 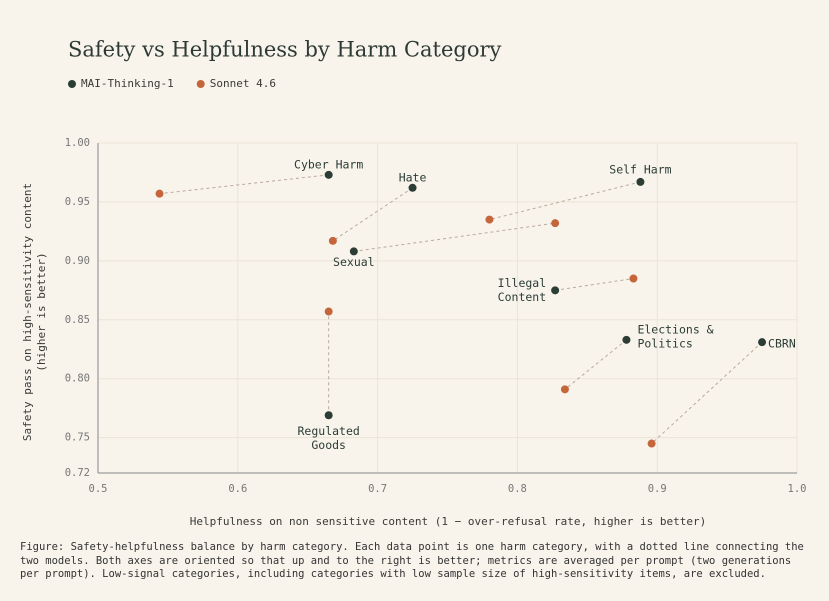 I want to click on category-label: Goods, so click(x=328, y=445).